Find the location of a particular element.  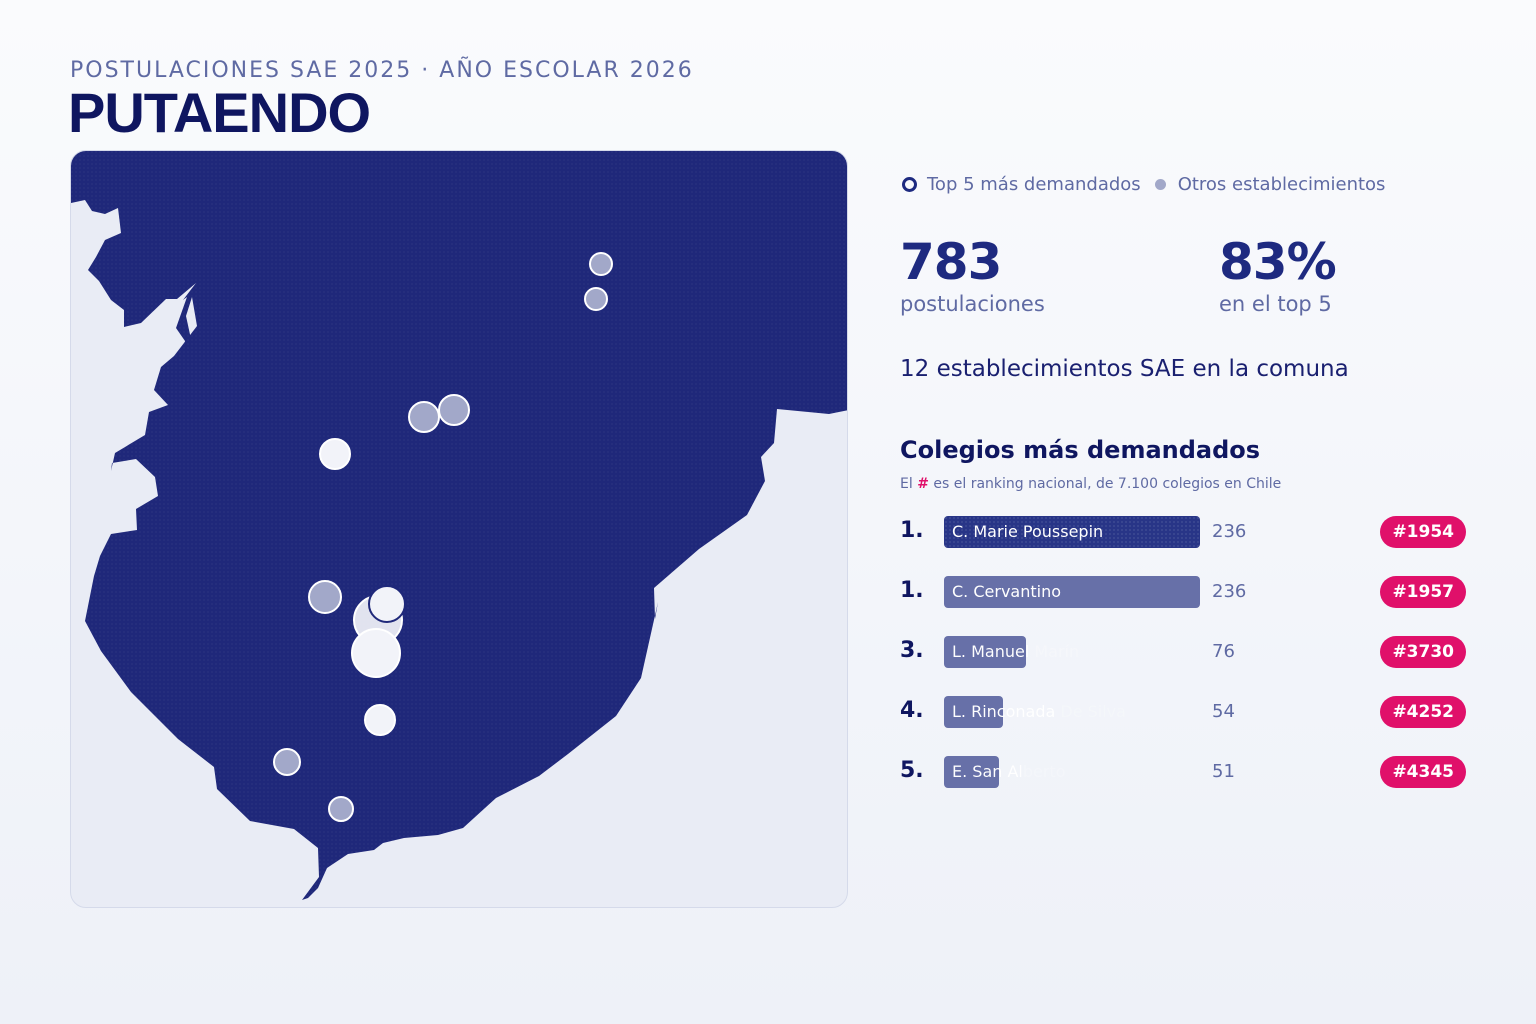

top5-ring-icon is located at coordinates (909, 184).